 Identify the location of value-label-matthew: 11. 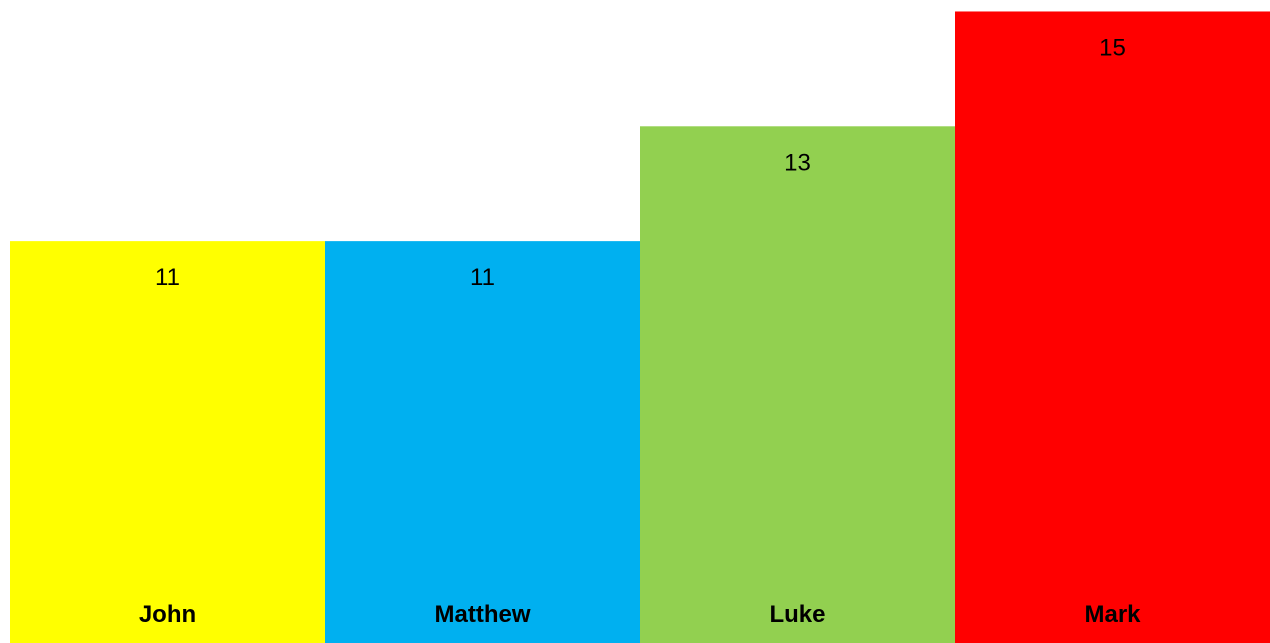
(482, 277).